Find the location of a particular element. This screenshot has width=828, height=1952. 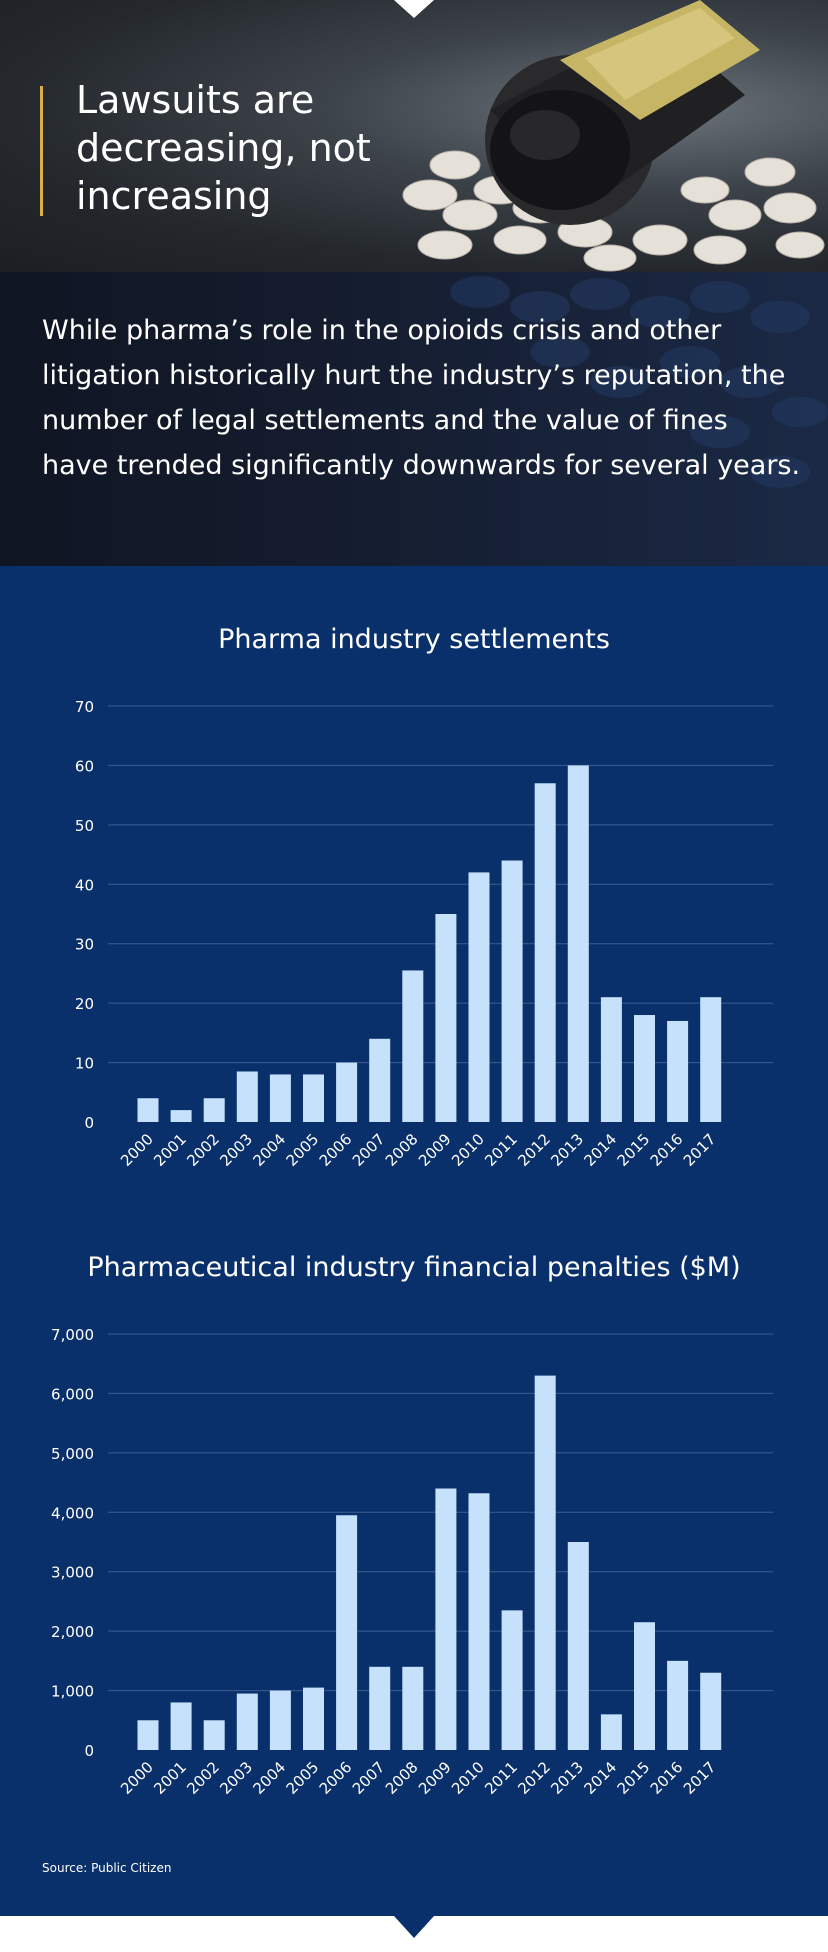

x-tick-label: 2009 is located at coordinates (435, 1778).